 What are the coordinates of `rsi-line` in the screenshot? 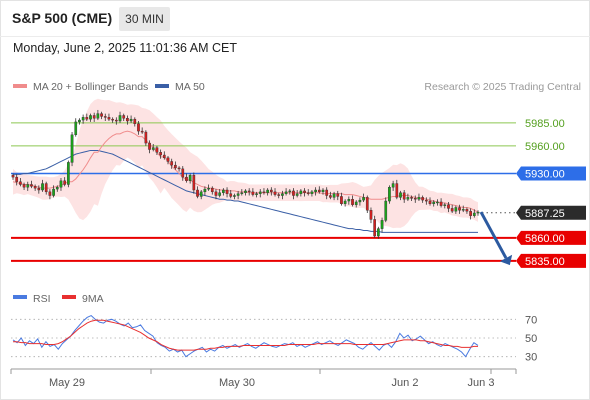 It's located at (245, 336).